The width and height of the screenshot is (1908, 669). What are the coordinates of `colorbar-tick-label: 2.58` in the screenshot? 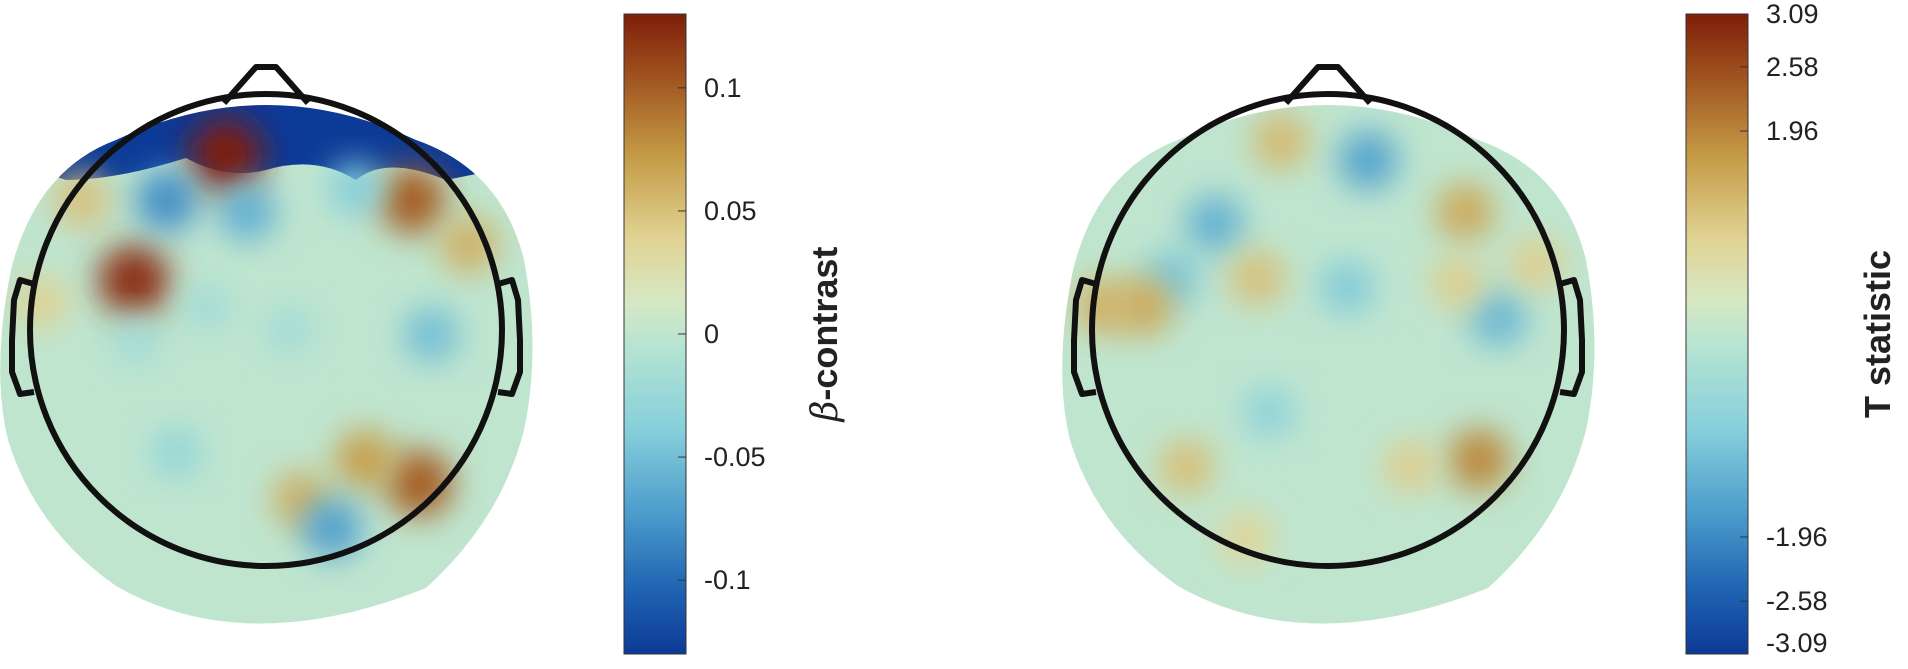 It's located at (1792, 67).